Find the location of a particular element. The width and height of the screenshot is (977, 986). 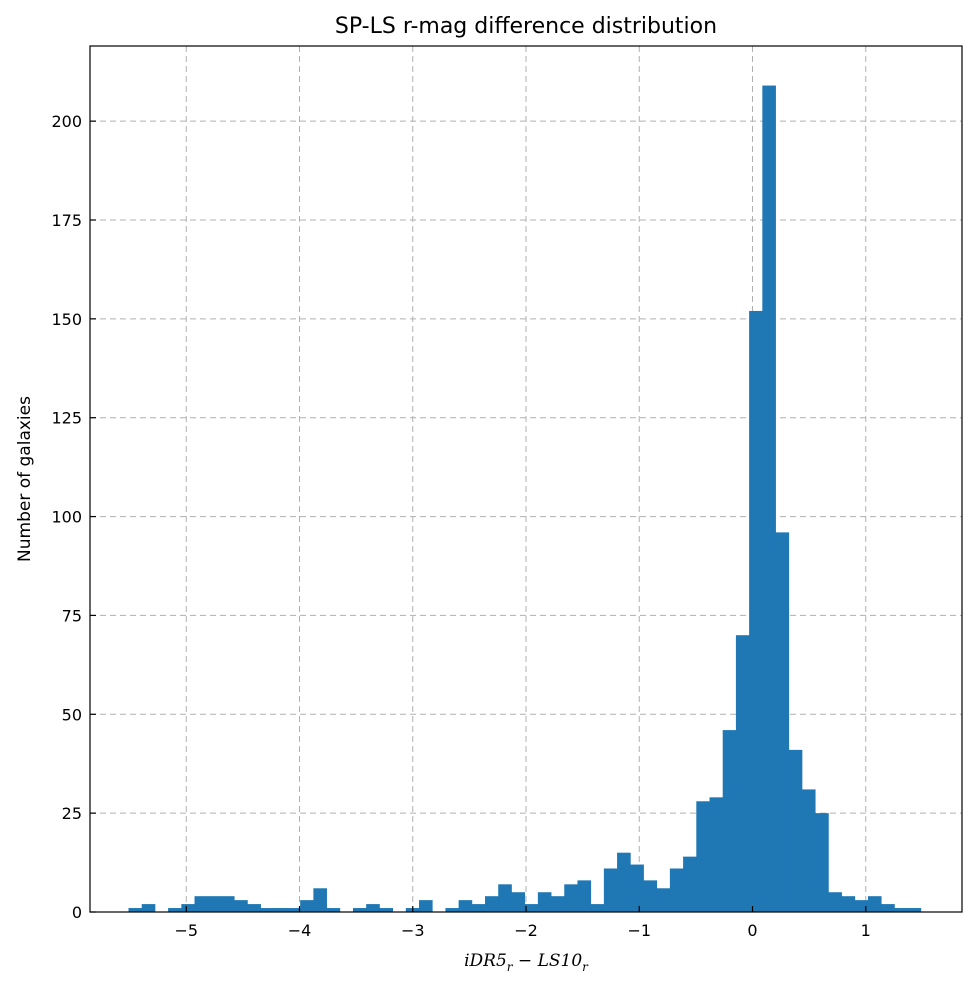

y-tick-label: 100 is located at coordinates (66, 517).